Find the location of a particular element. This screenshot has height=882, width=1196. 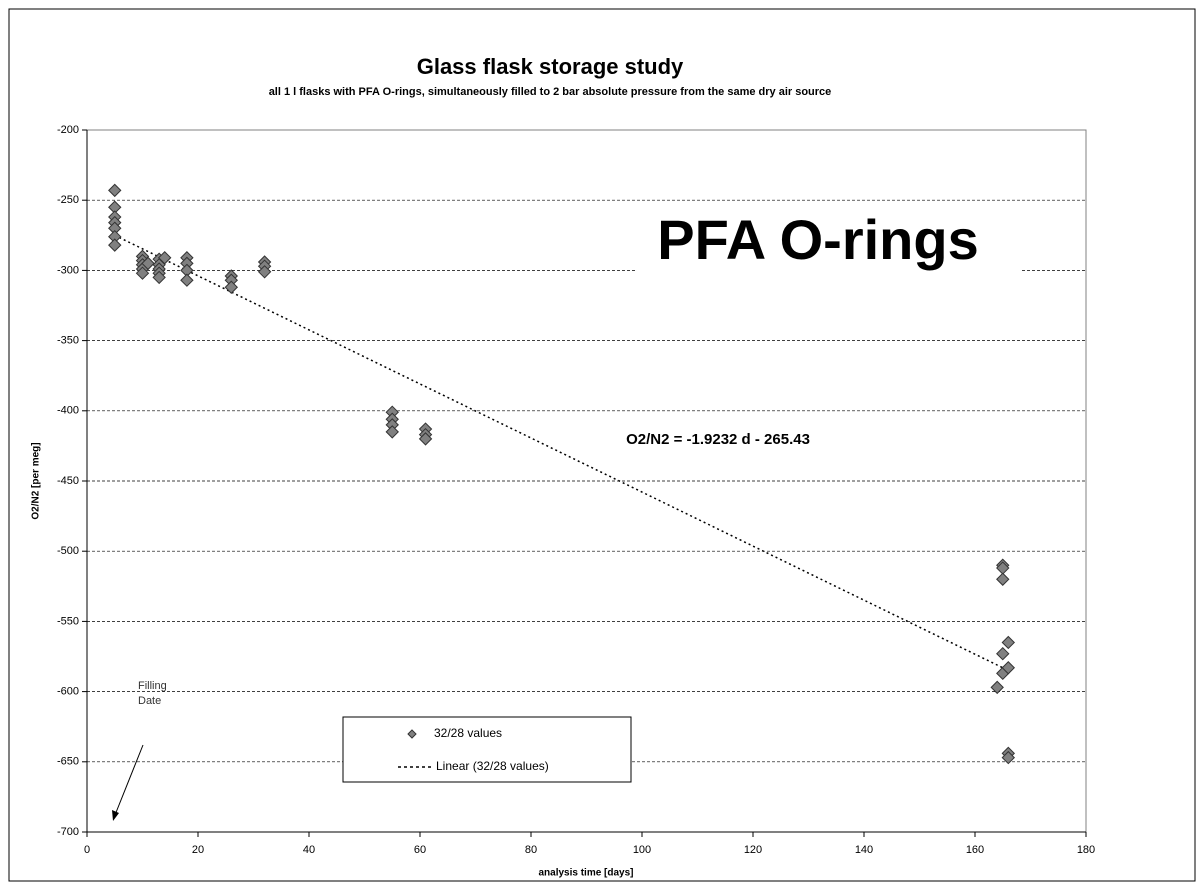

y-tick-label: -400 is located at coordinates (68, 411).